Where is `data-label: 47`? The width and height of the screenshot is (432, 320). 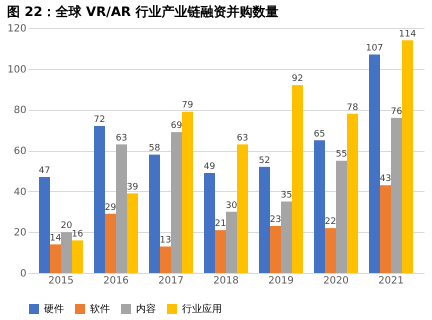
data-label: 47 is located at coordinates (44, 171).